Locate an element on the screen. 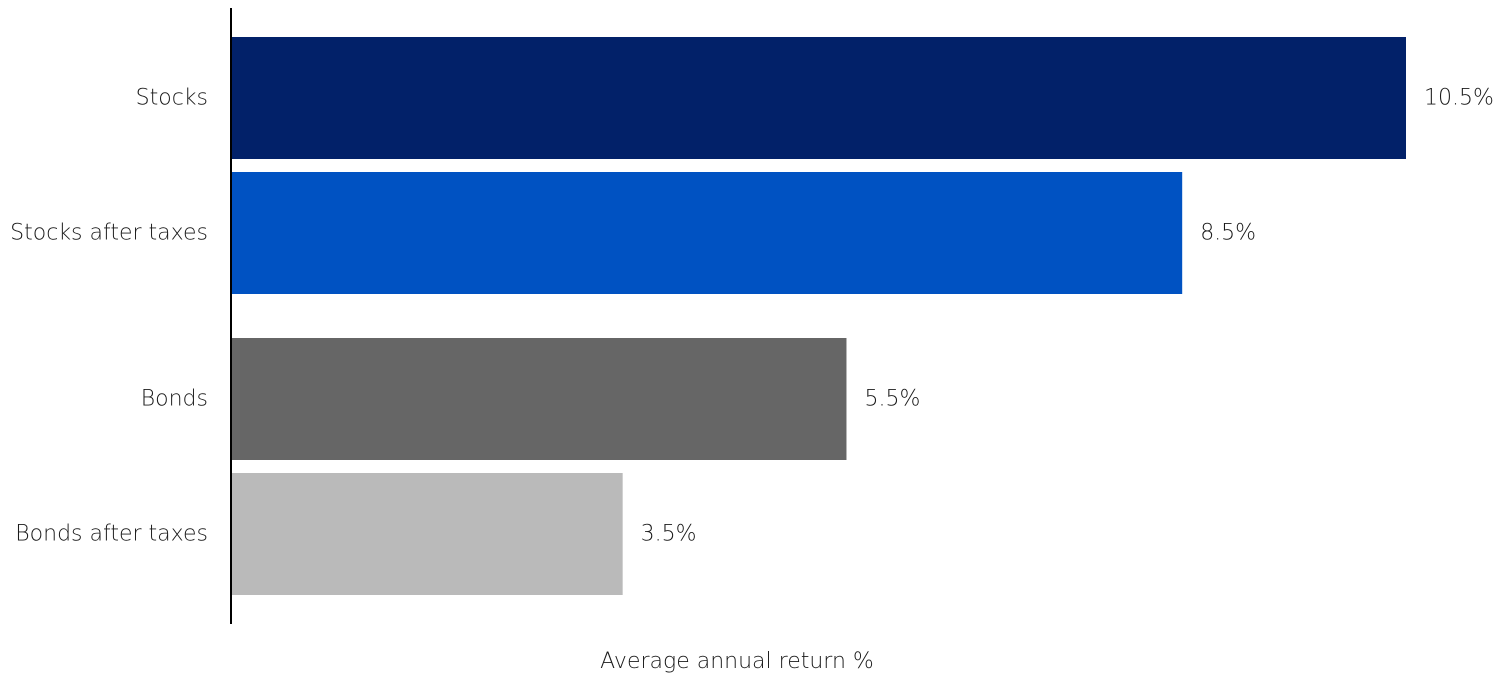 The width and height of the screenshot is (1495, 674). category-label-bonds: Bonds is located at coordinates (174, 399).